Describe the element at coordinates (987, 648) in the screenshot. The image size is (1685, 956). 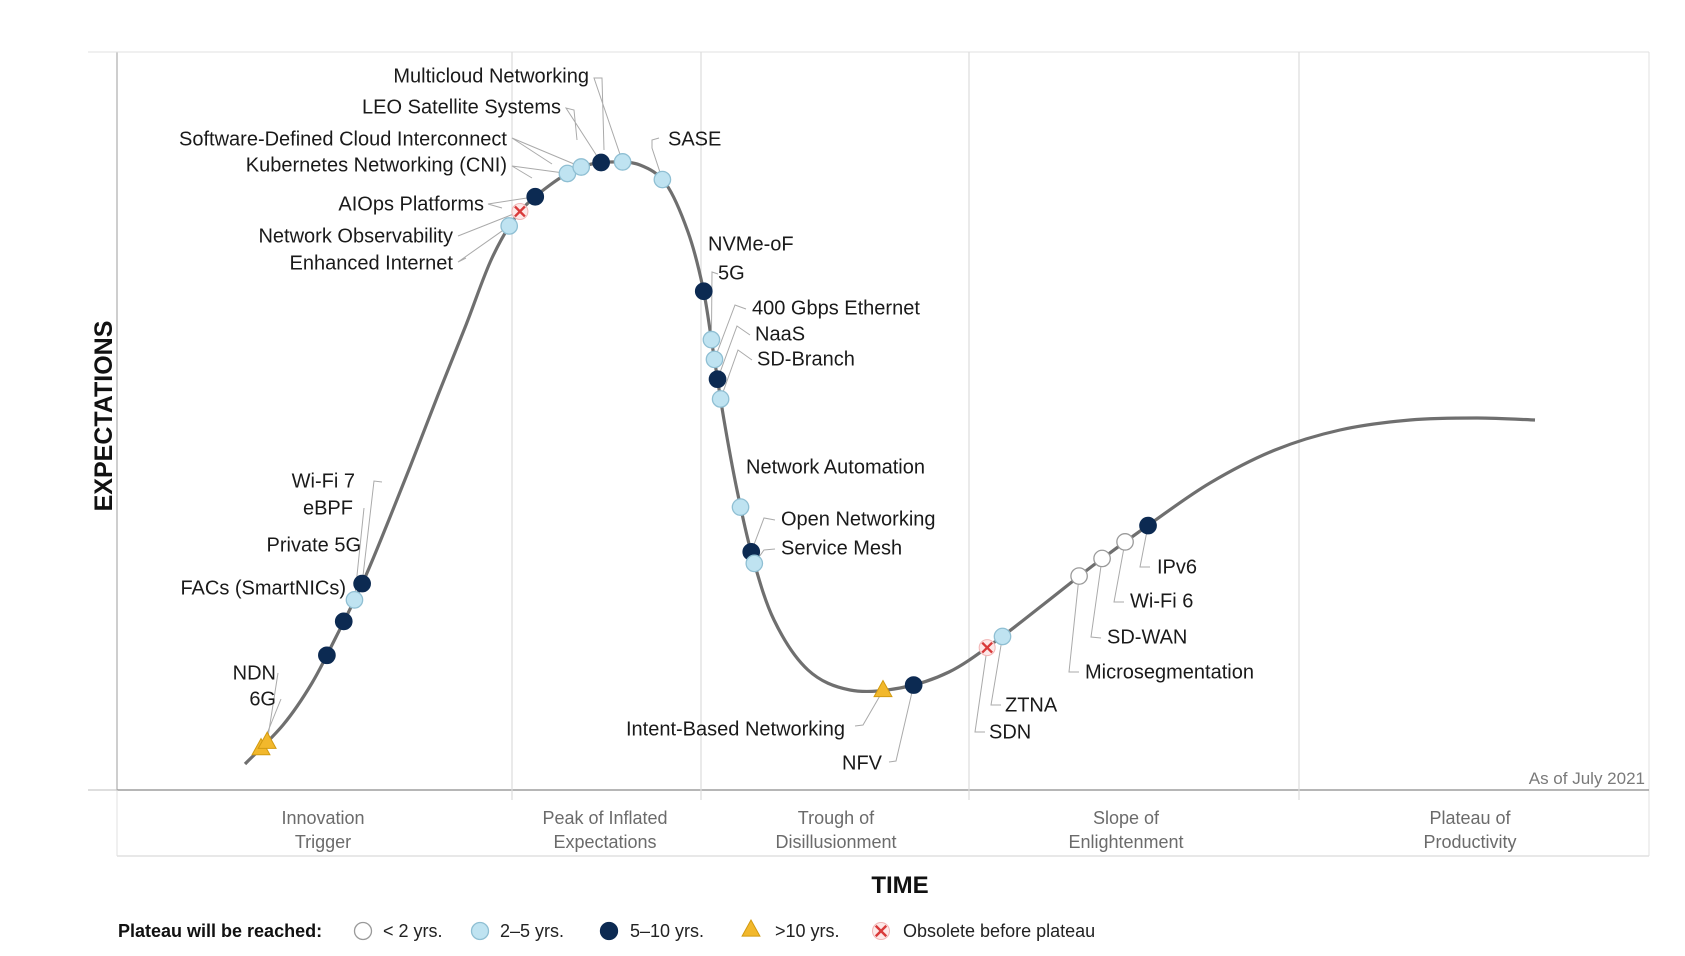
I see `sdn-marker` at that location.